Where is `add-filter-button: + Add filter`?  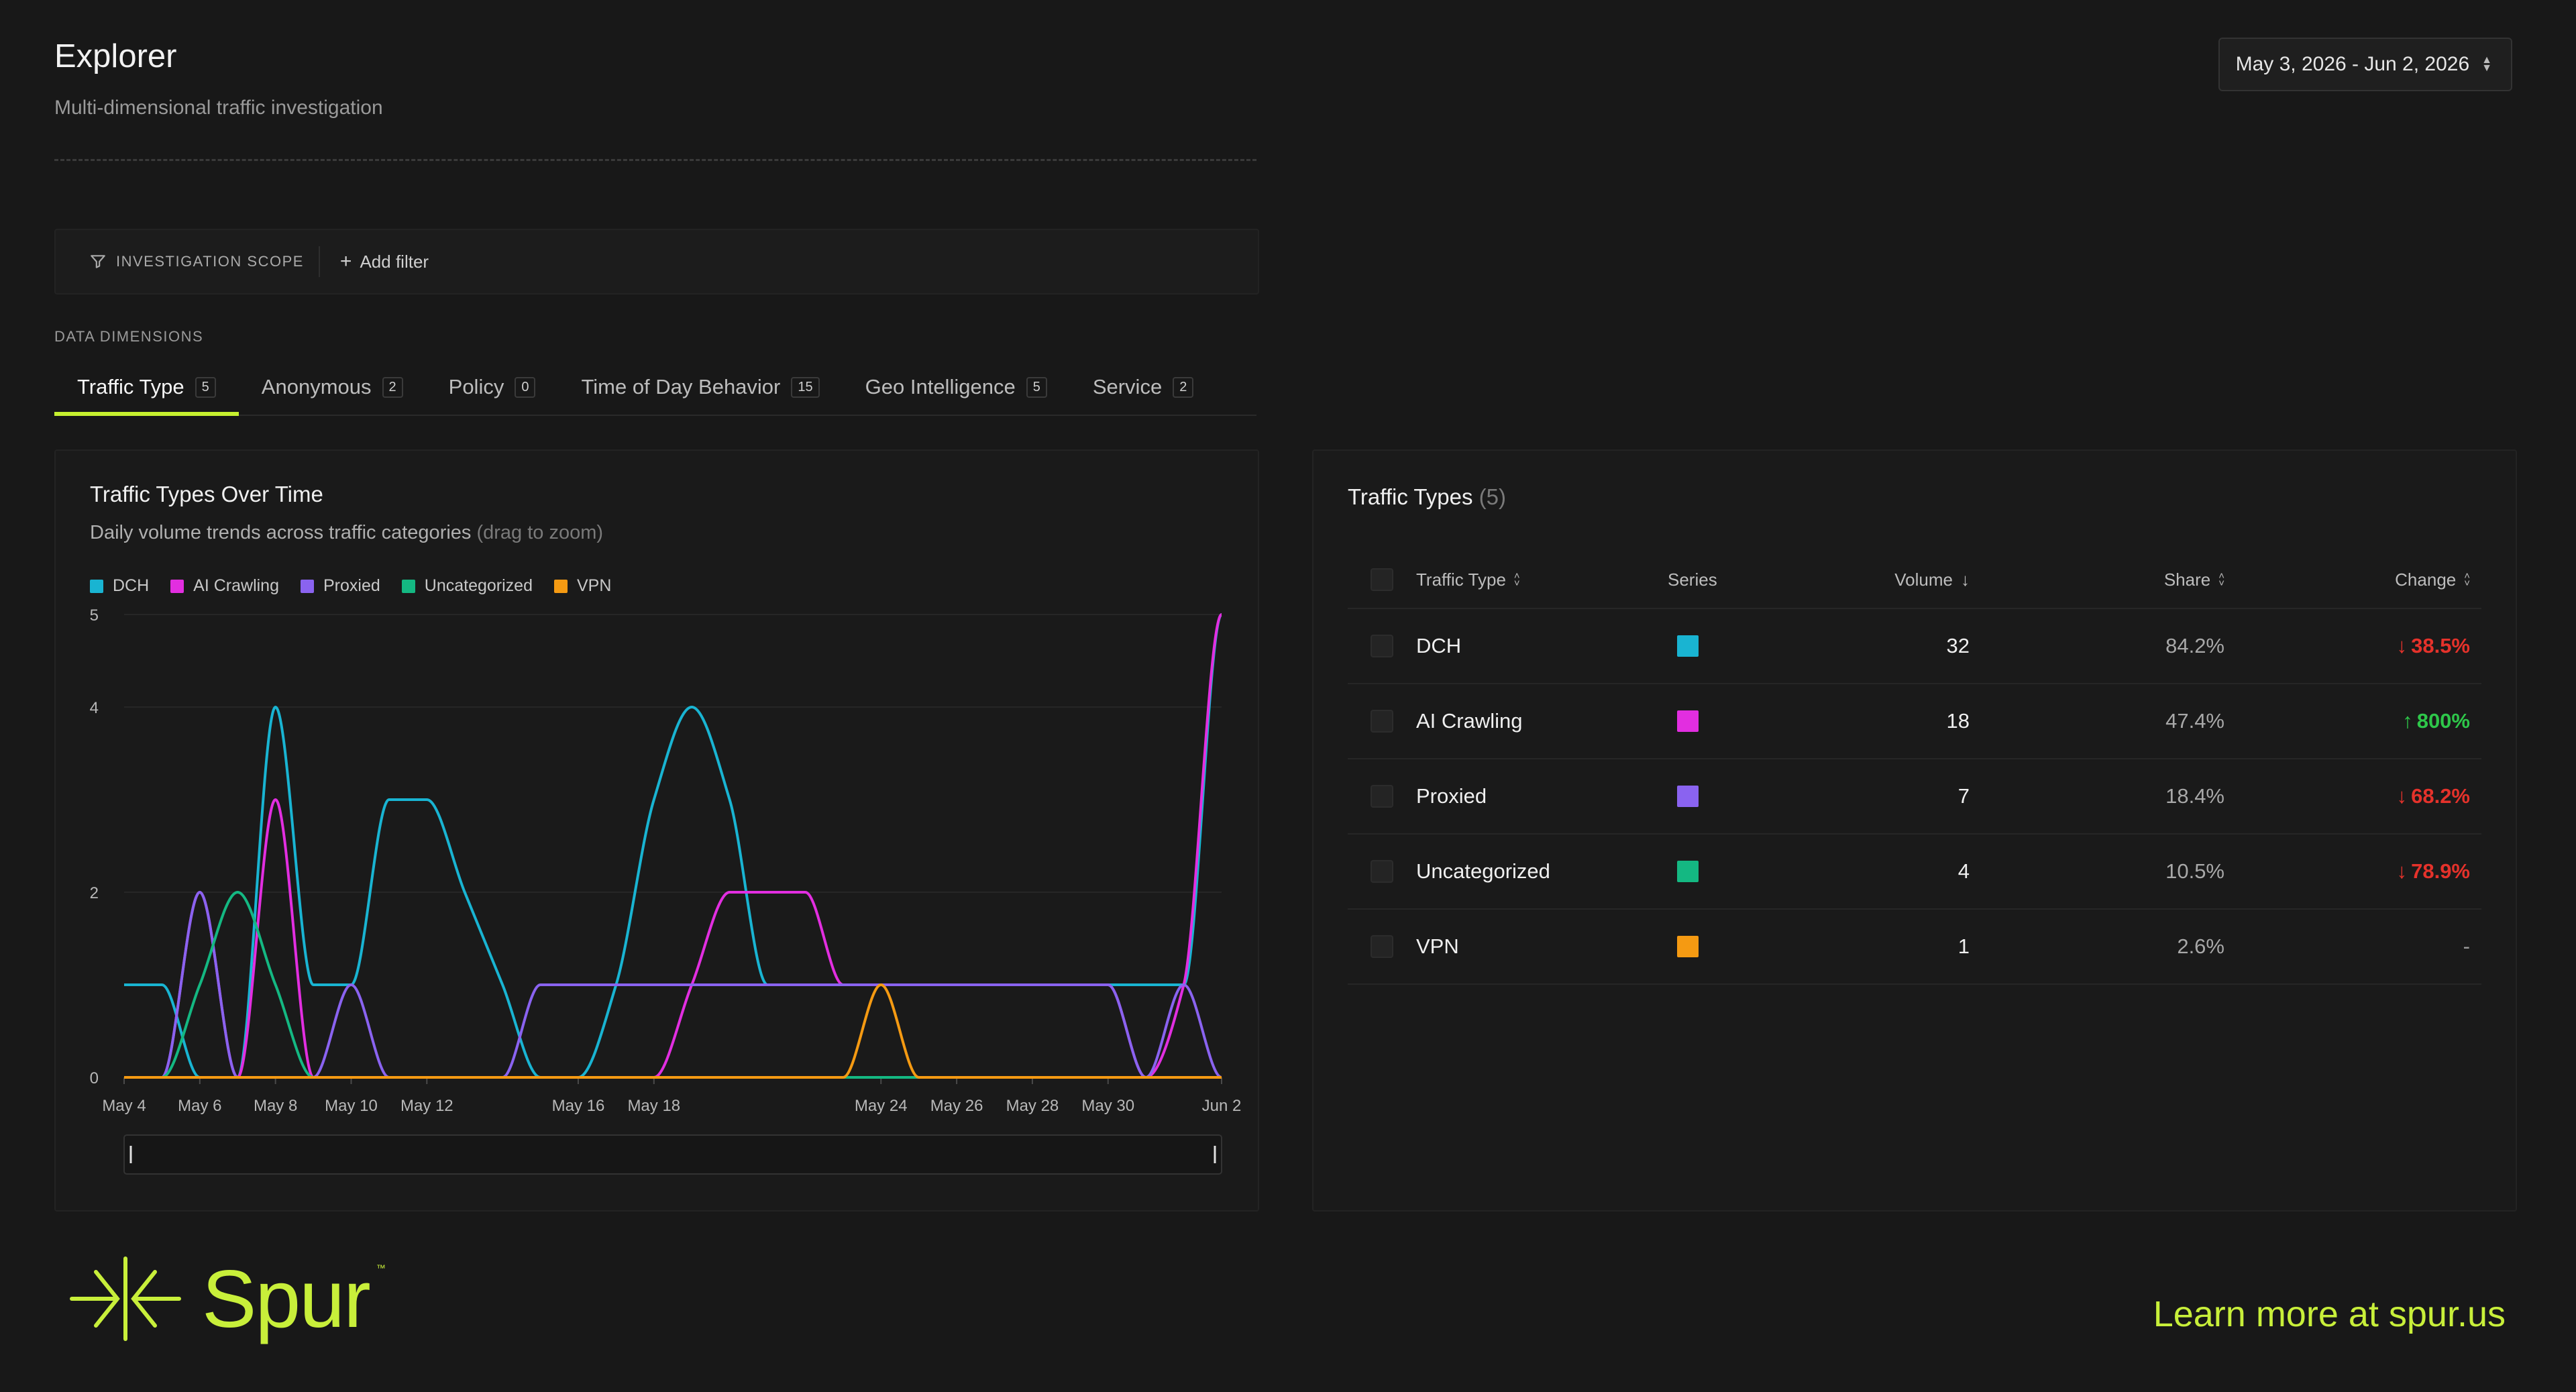 add-filter-button: + Add filter is located at coordinates (384, 261).